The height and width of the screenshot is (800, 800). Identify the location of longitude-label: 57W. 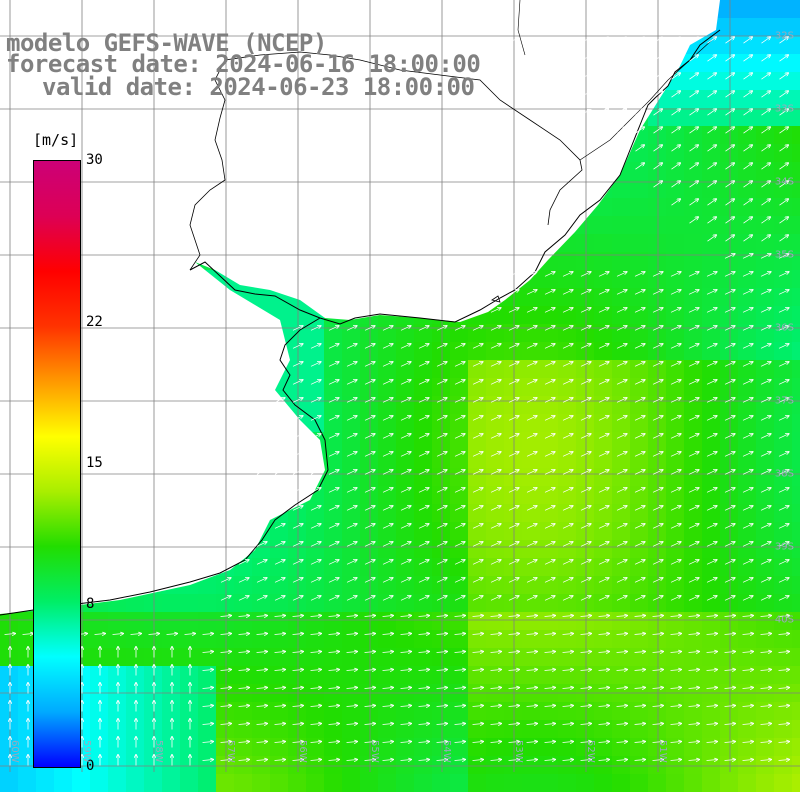
(230, 751).